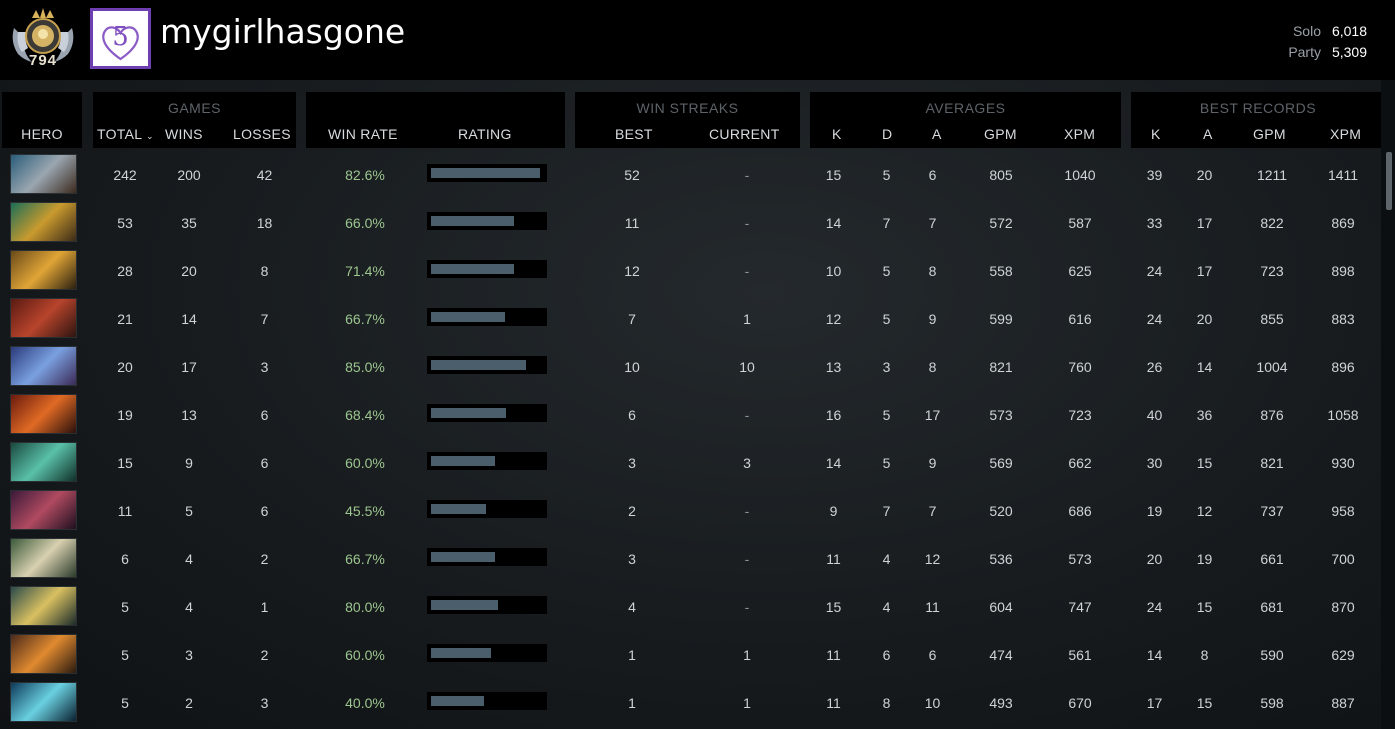 The image size is (1395, 729). Describe the element at coordinates (1343, 367) in the screenshot. I see `cell-best-xpm: 896` at that location.